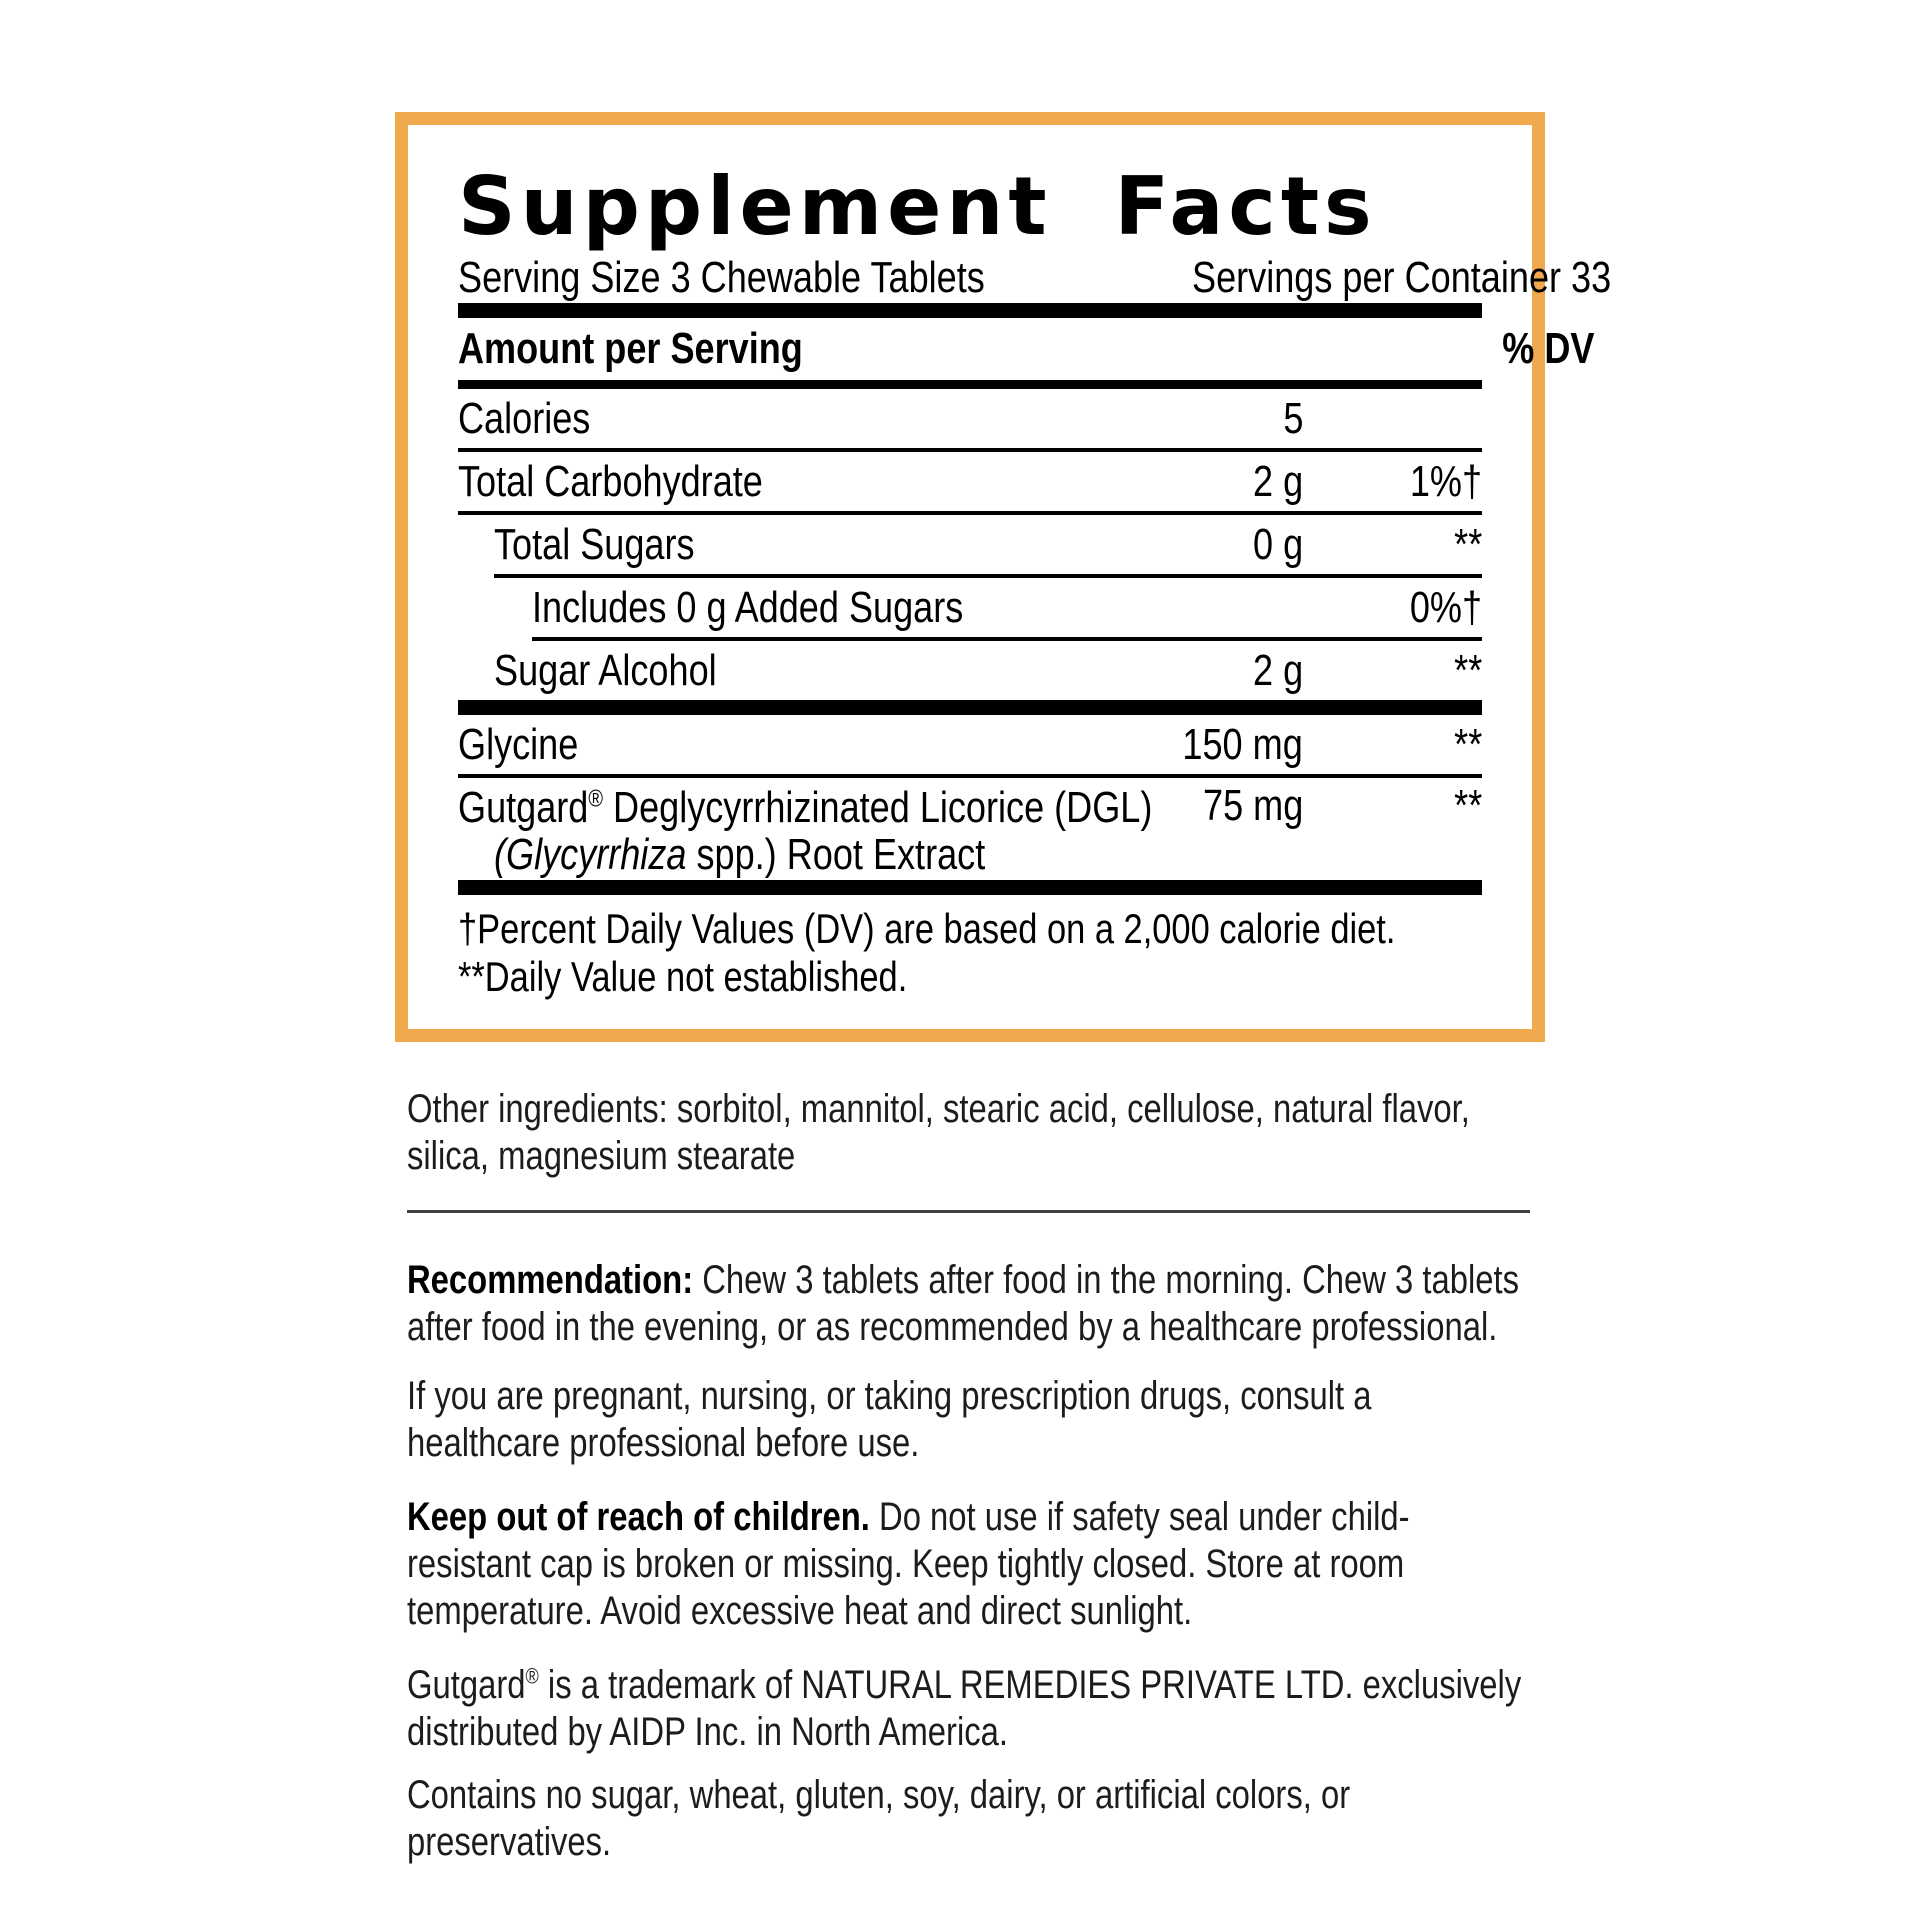 The width and height of the screenshot is (1920, 1920). I want to click on row-amount: 0 g, so click(1277, 544).